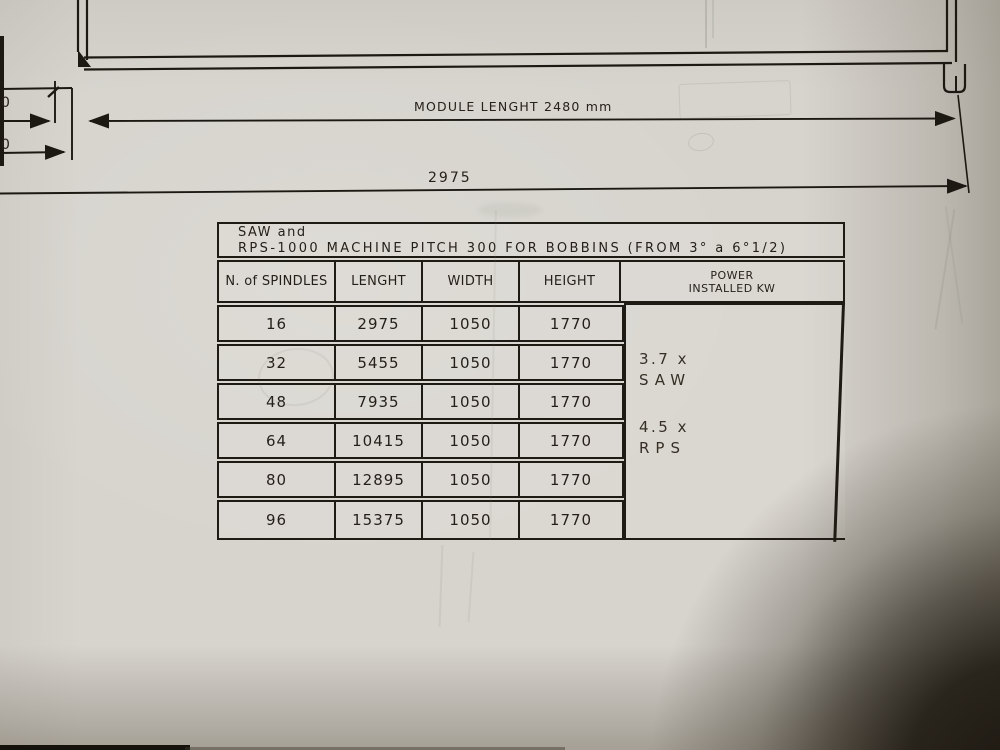  What do you see at coordinates (469, 281) in the screenshot?
I see `col-header-width: WIDTH` at bounding box center [469, 281].